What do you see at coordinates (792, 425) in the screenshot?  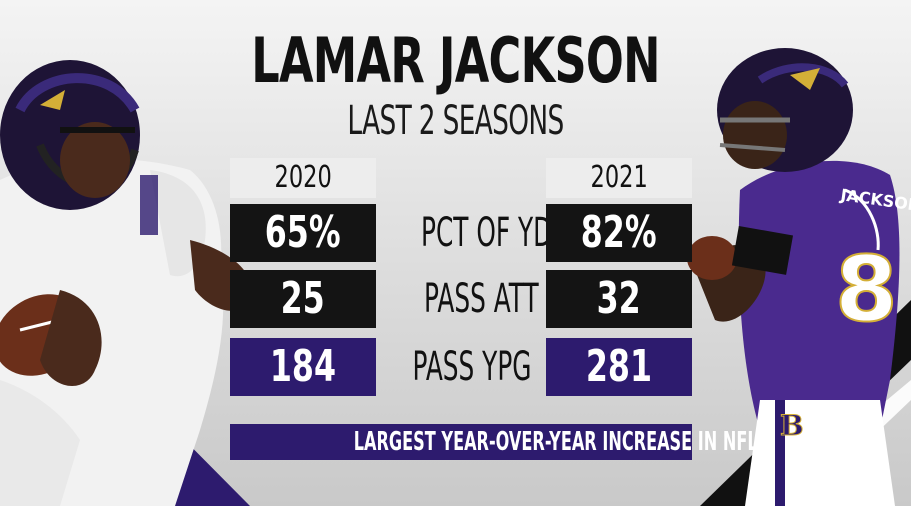 I see `logo-b: B` at bounding box center [792, 425].